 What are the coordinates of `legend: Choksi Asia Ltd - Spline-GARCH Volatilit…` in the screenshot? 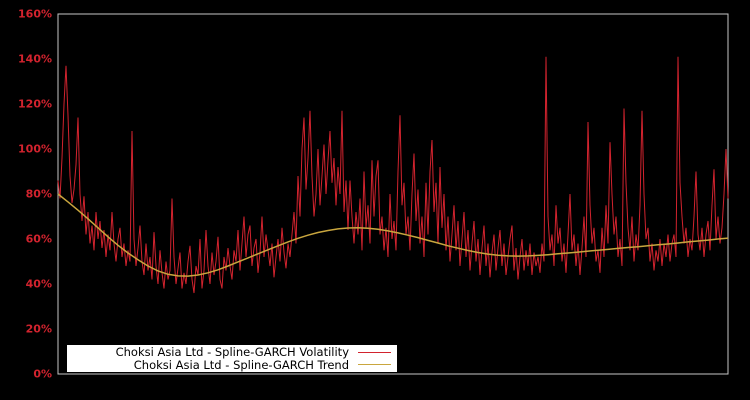 It's located at (232, 358).